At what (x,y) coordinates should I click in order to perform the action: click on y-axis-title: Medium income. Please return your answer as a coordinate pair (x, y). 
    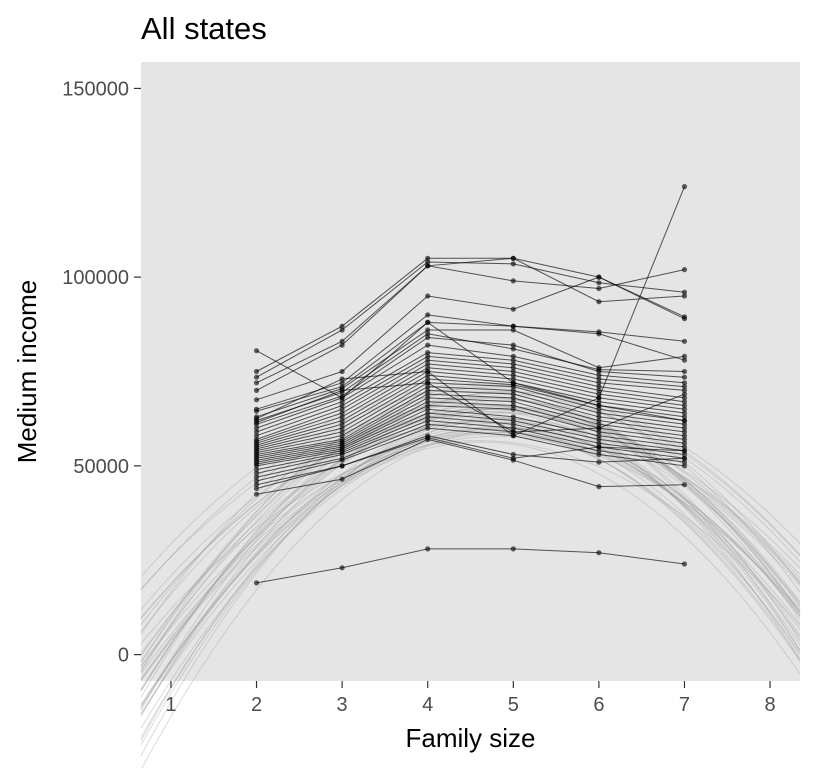
    Looking at the image, I should click on (27, 372).